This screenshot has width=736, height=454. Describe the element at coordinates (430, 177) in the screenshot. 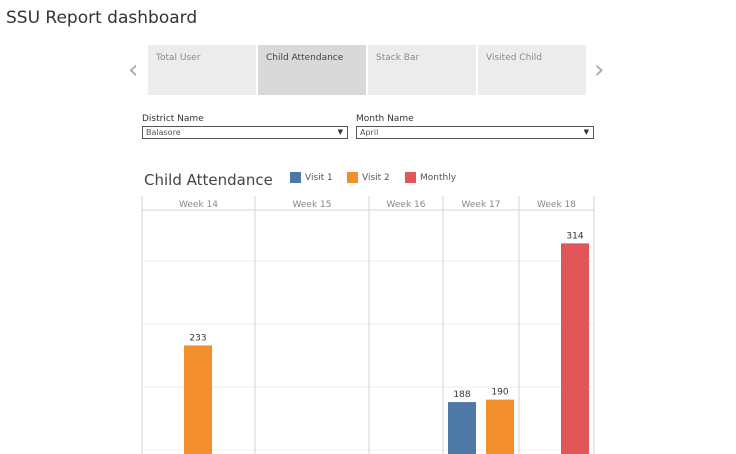

I see `legend-monthly: Monthly` at that location.